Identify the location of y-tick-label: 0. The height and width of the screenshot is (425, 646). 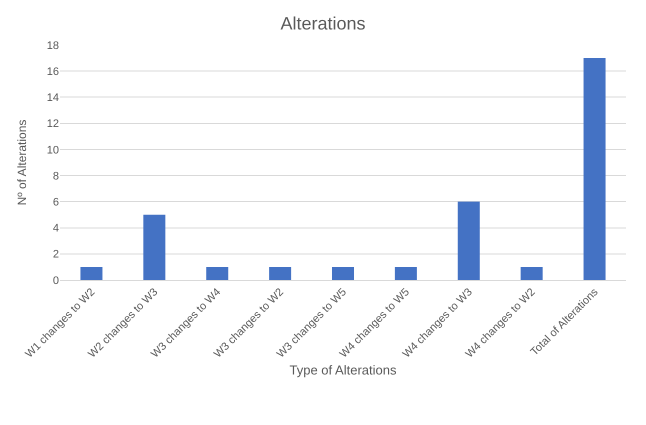
(55, 280).